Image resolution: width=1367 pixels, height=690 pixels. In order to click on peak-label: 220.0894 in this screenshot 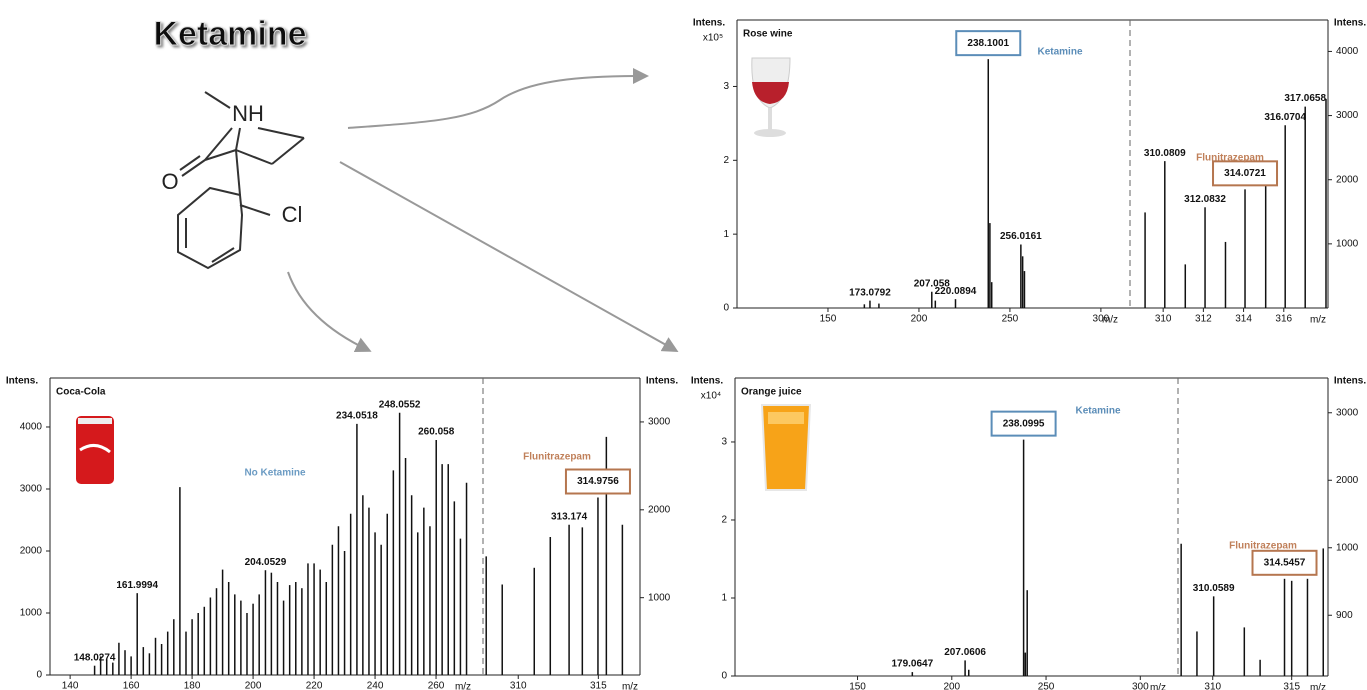, I will do `click(956, 291)`.